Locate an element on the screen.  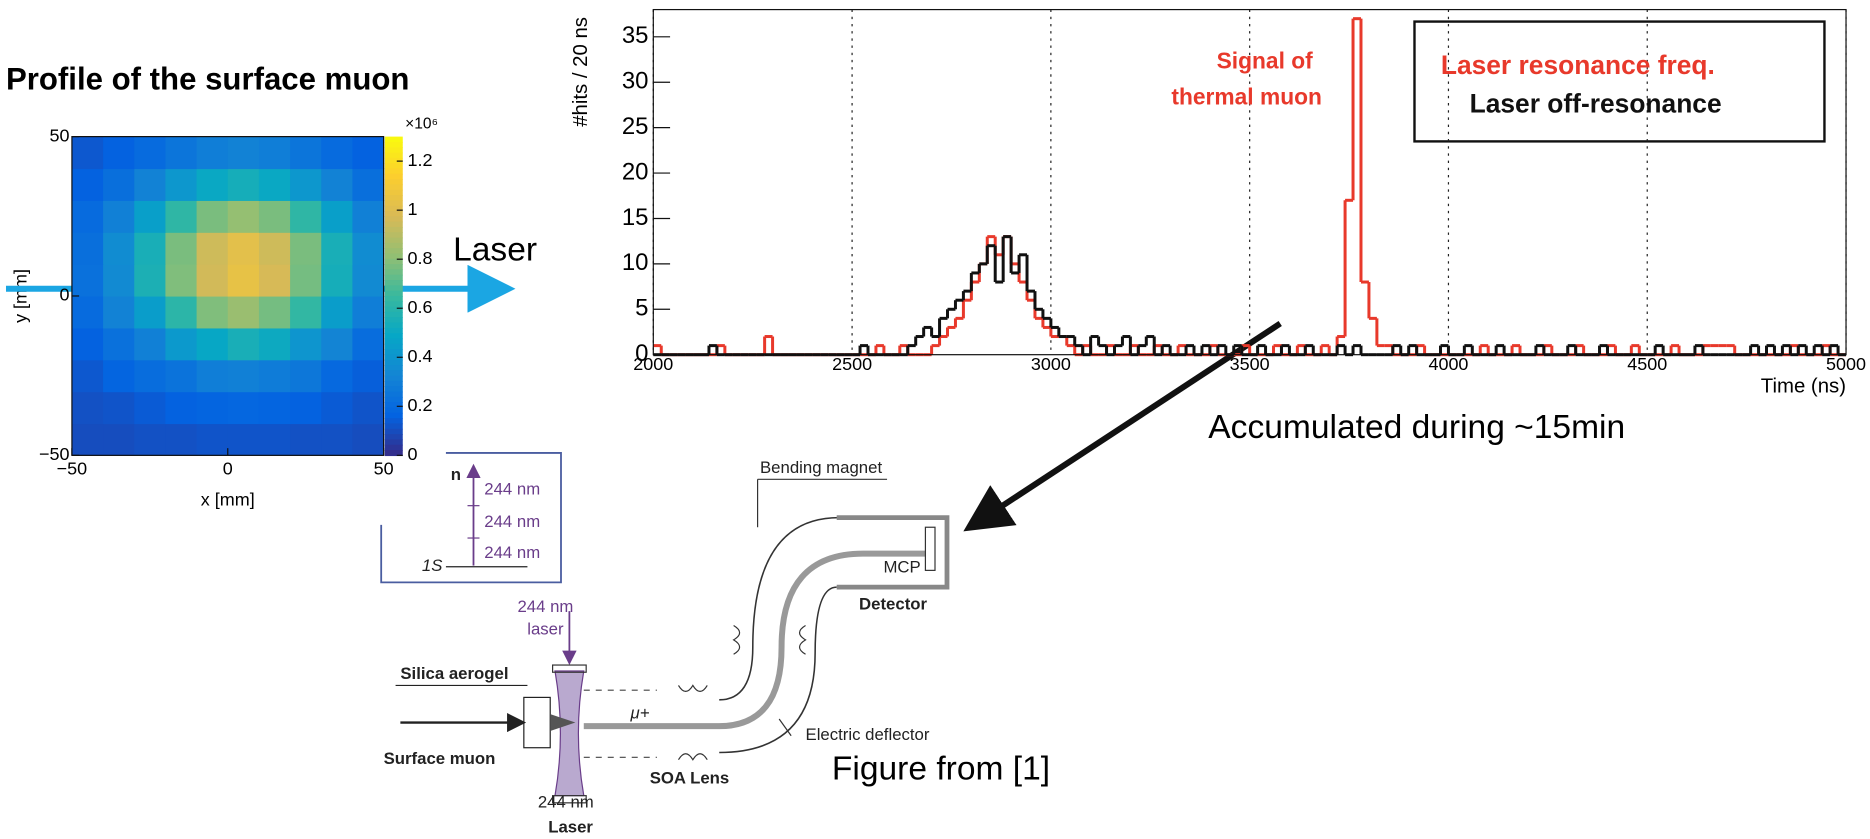
pointer-arrow is located at coordinates (1122, 426).